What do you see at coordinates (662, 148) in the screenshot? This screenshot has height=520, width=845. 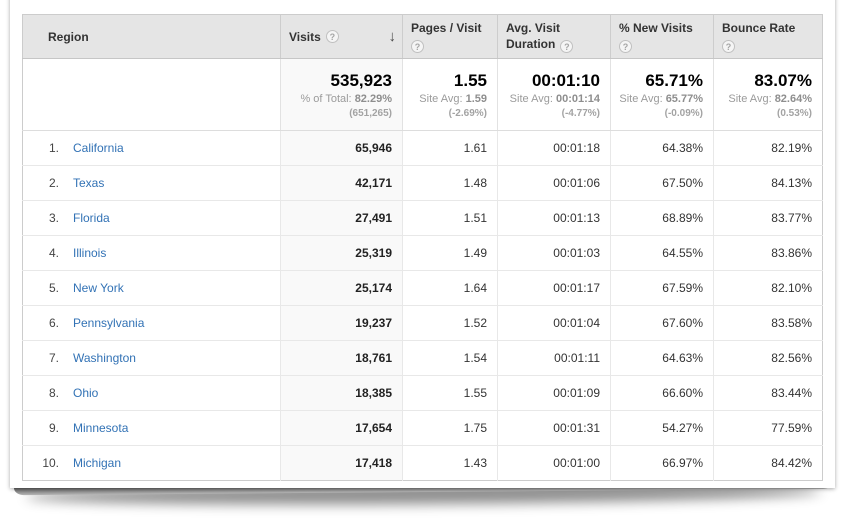 I see `cell-pct-new-visits: 64.38%` at bounding box center [662, 148].